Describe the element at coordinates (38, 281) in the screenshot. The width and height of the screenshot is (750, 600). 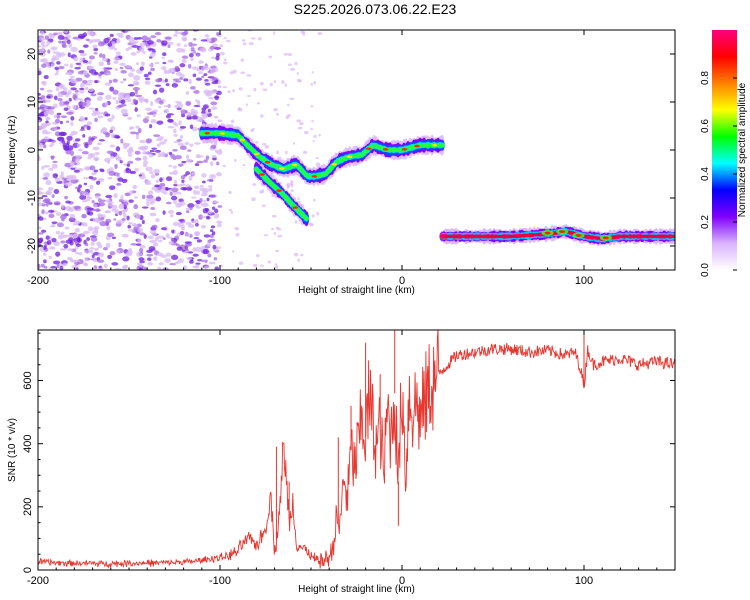
I see `heatmap-xtick-label: -200` at that location.